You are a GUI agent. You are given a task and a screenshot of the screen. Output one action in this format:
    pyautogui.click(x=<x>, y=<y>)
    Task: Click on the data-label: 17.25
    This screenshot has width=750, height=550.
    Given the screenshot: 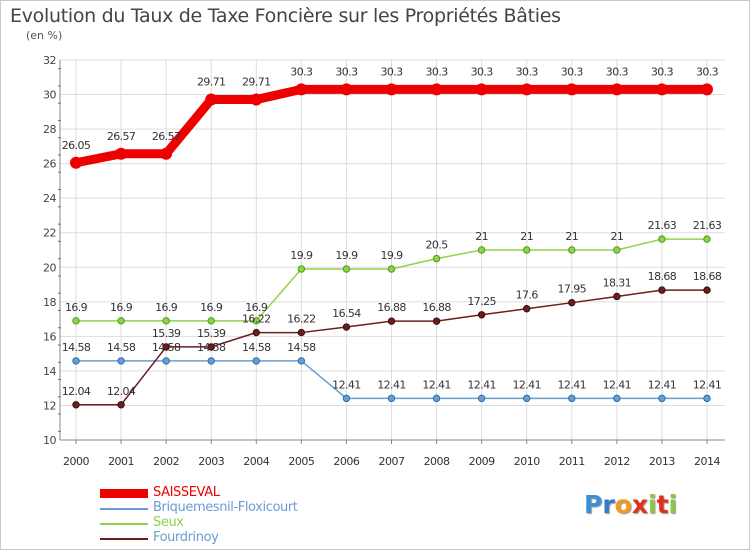 What is the action you would take?
    pyautogui.click(x=481, y=301)
    